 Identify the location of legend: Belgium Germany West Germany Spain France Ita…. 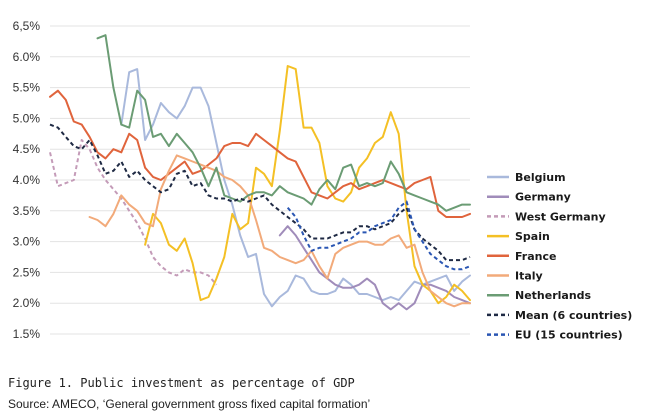
(559, 256).